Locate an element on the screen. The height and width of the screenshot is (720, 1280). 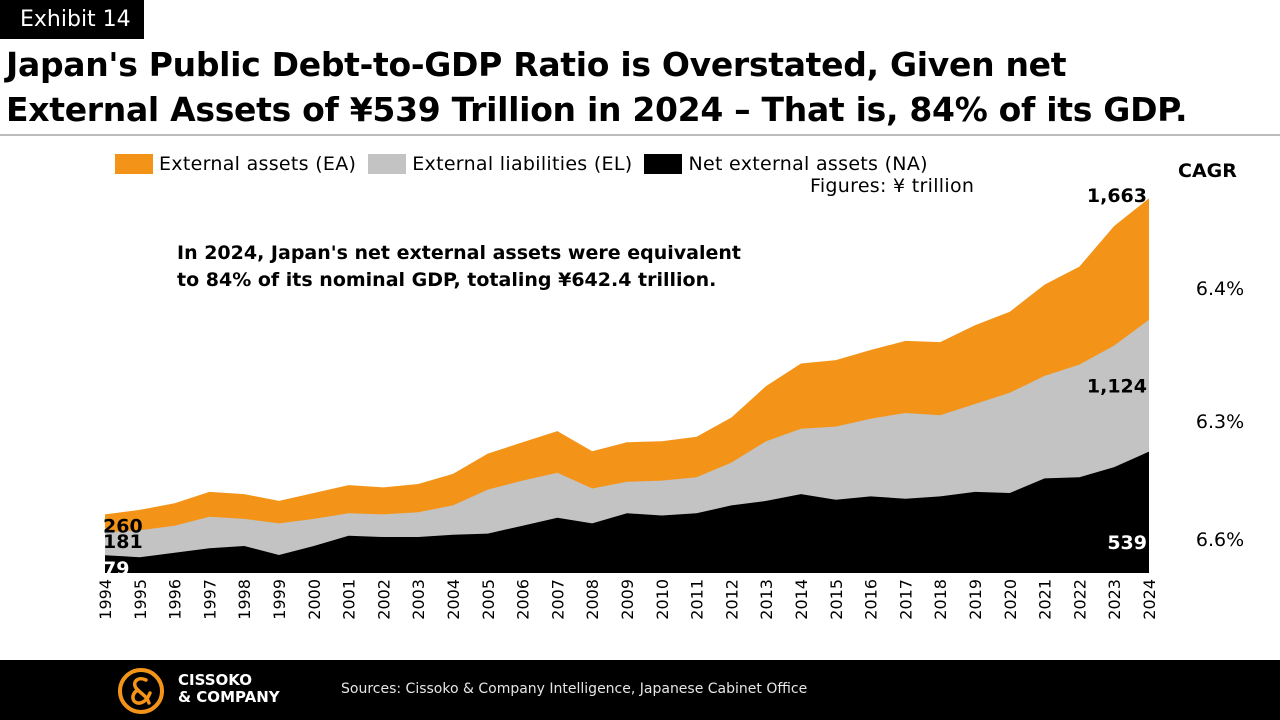
x-tick-label: 2002 is located at coordinates (383, 599).